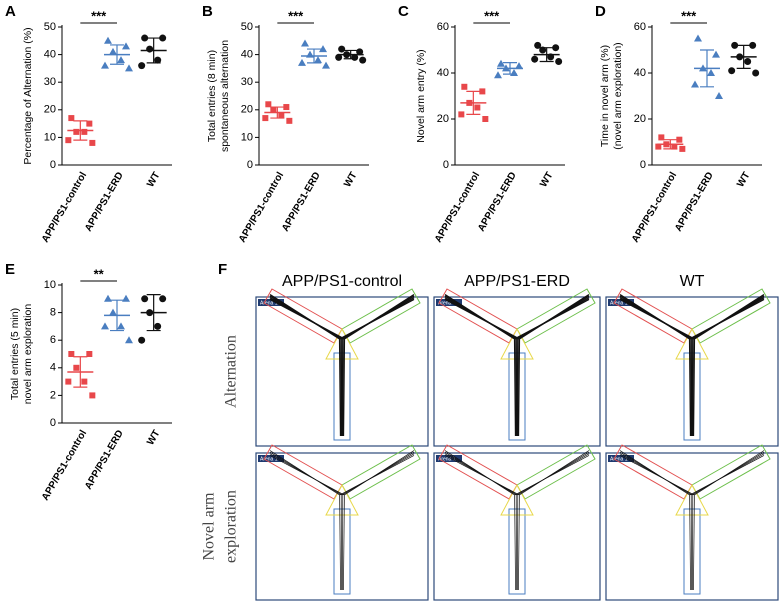 The height and width of the screenshot is (603, 784). What do you see at coordinates (209, 526) in the screenshot?
I see `row-label: Novel arm` at bounding box center [209, 526].